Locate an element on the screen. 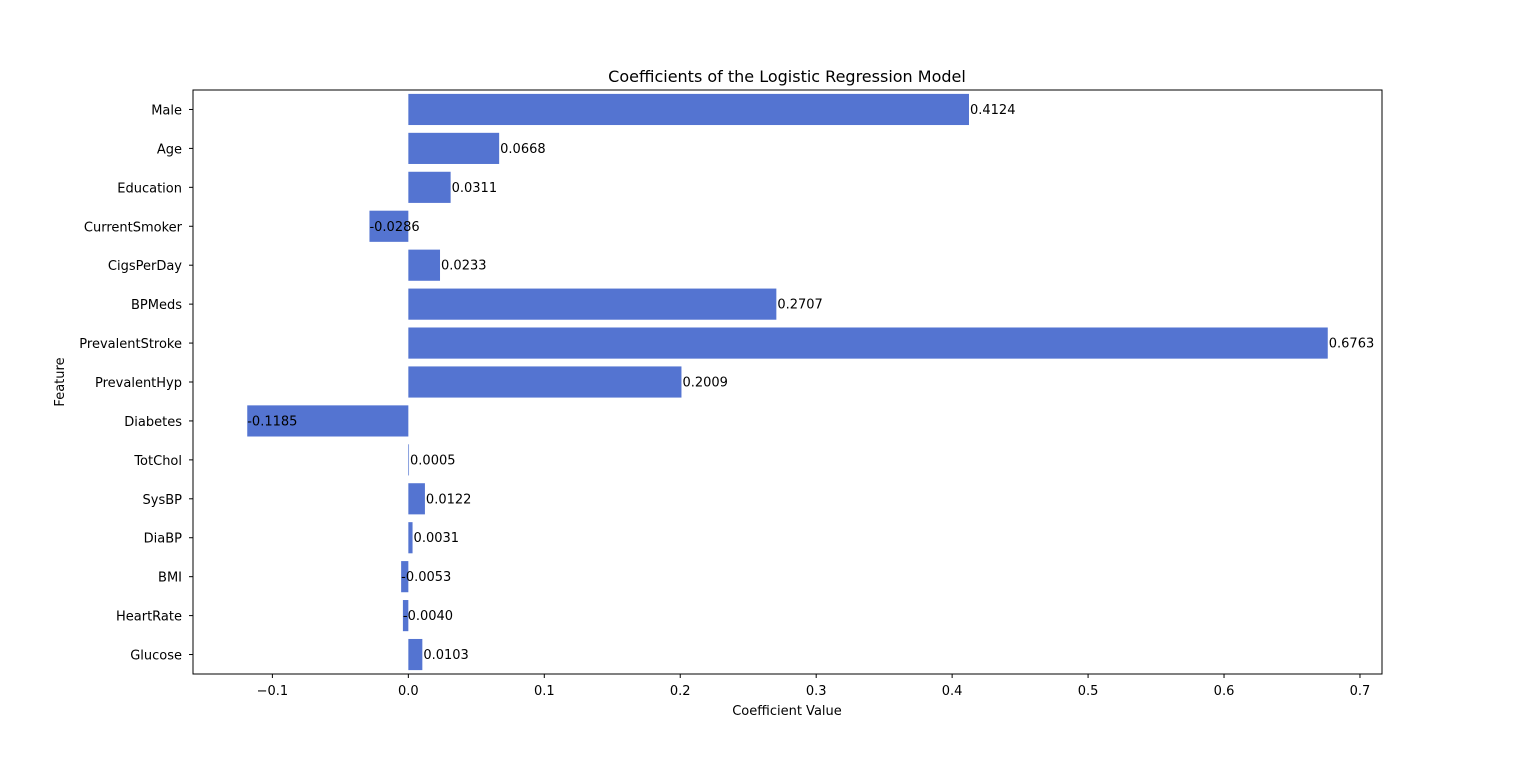 The width and height of the screenshot is (1536, 757). y-tick-label: BPMeds is located at coordinates (156, 305).